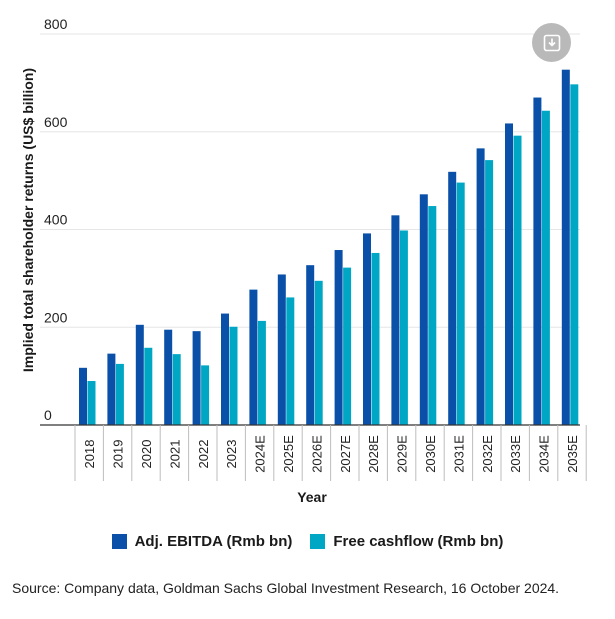  I want to click on x-tick-label: 2019, so click(118, 454).